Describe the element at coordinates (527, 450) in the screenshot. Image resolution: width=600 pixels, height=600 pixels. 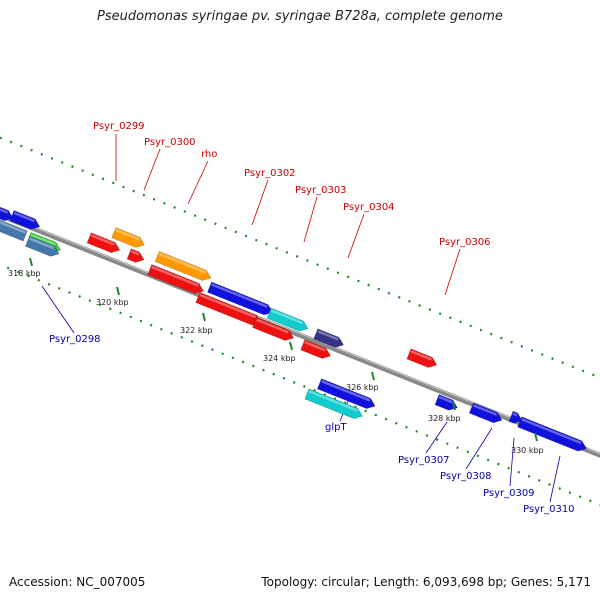
I see `scale-tick-label: 330 kbp` at that location.